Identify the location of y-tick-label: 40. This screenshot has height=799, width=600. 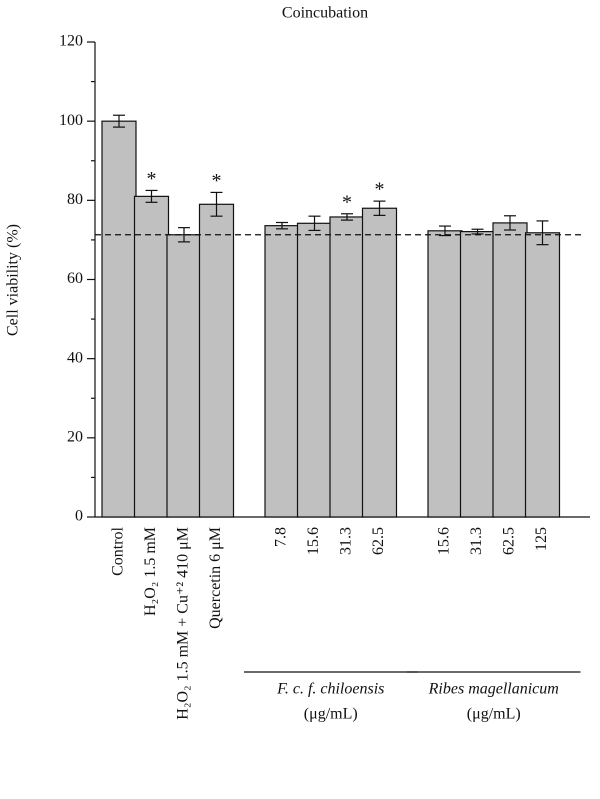
(75, 357).